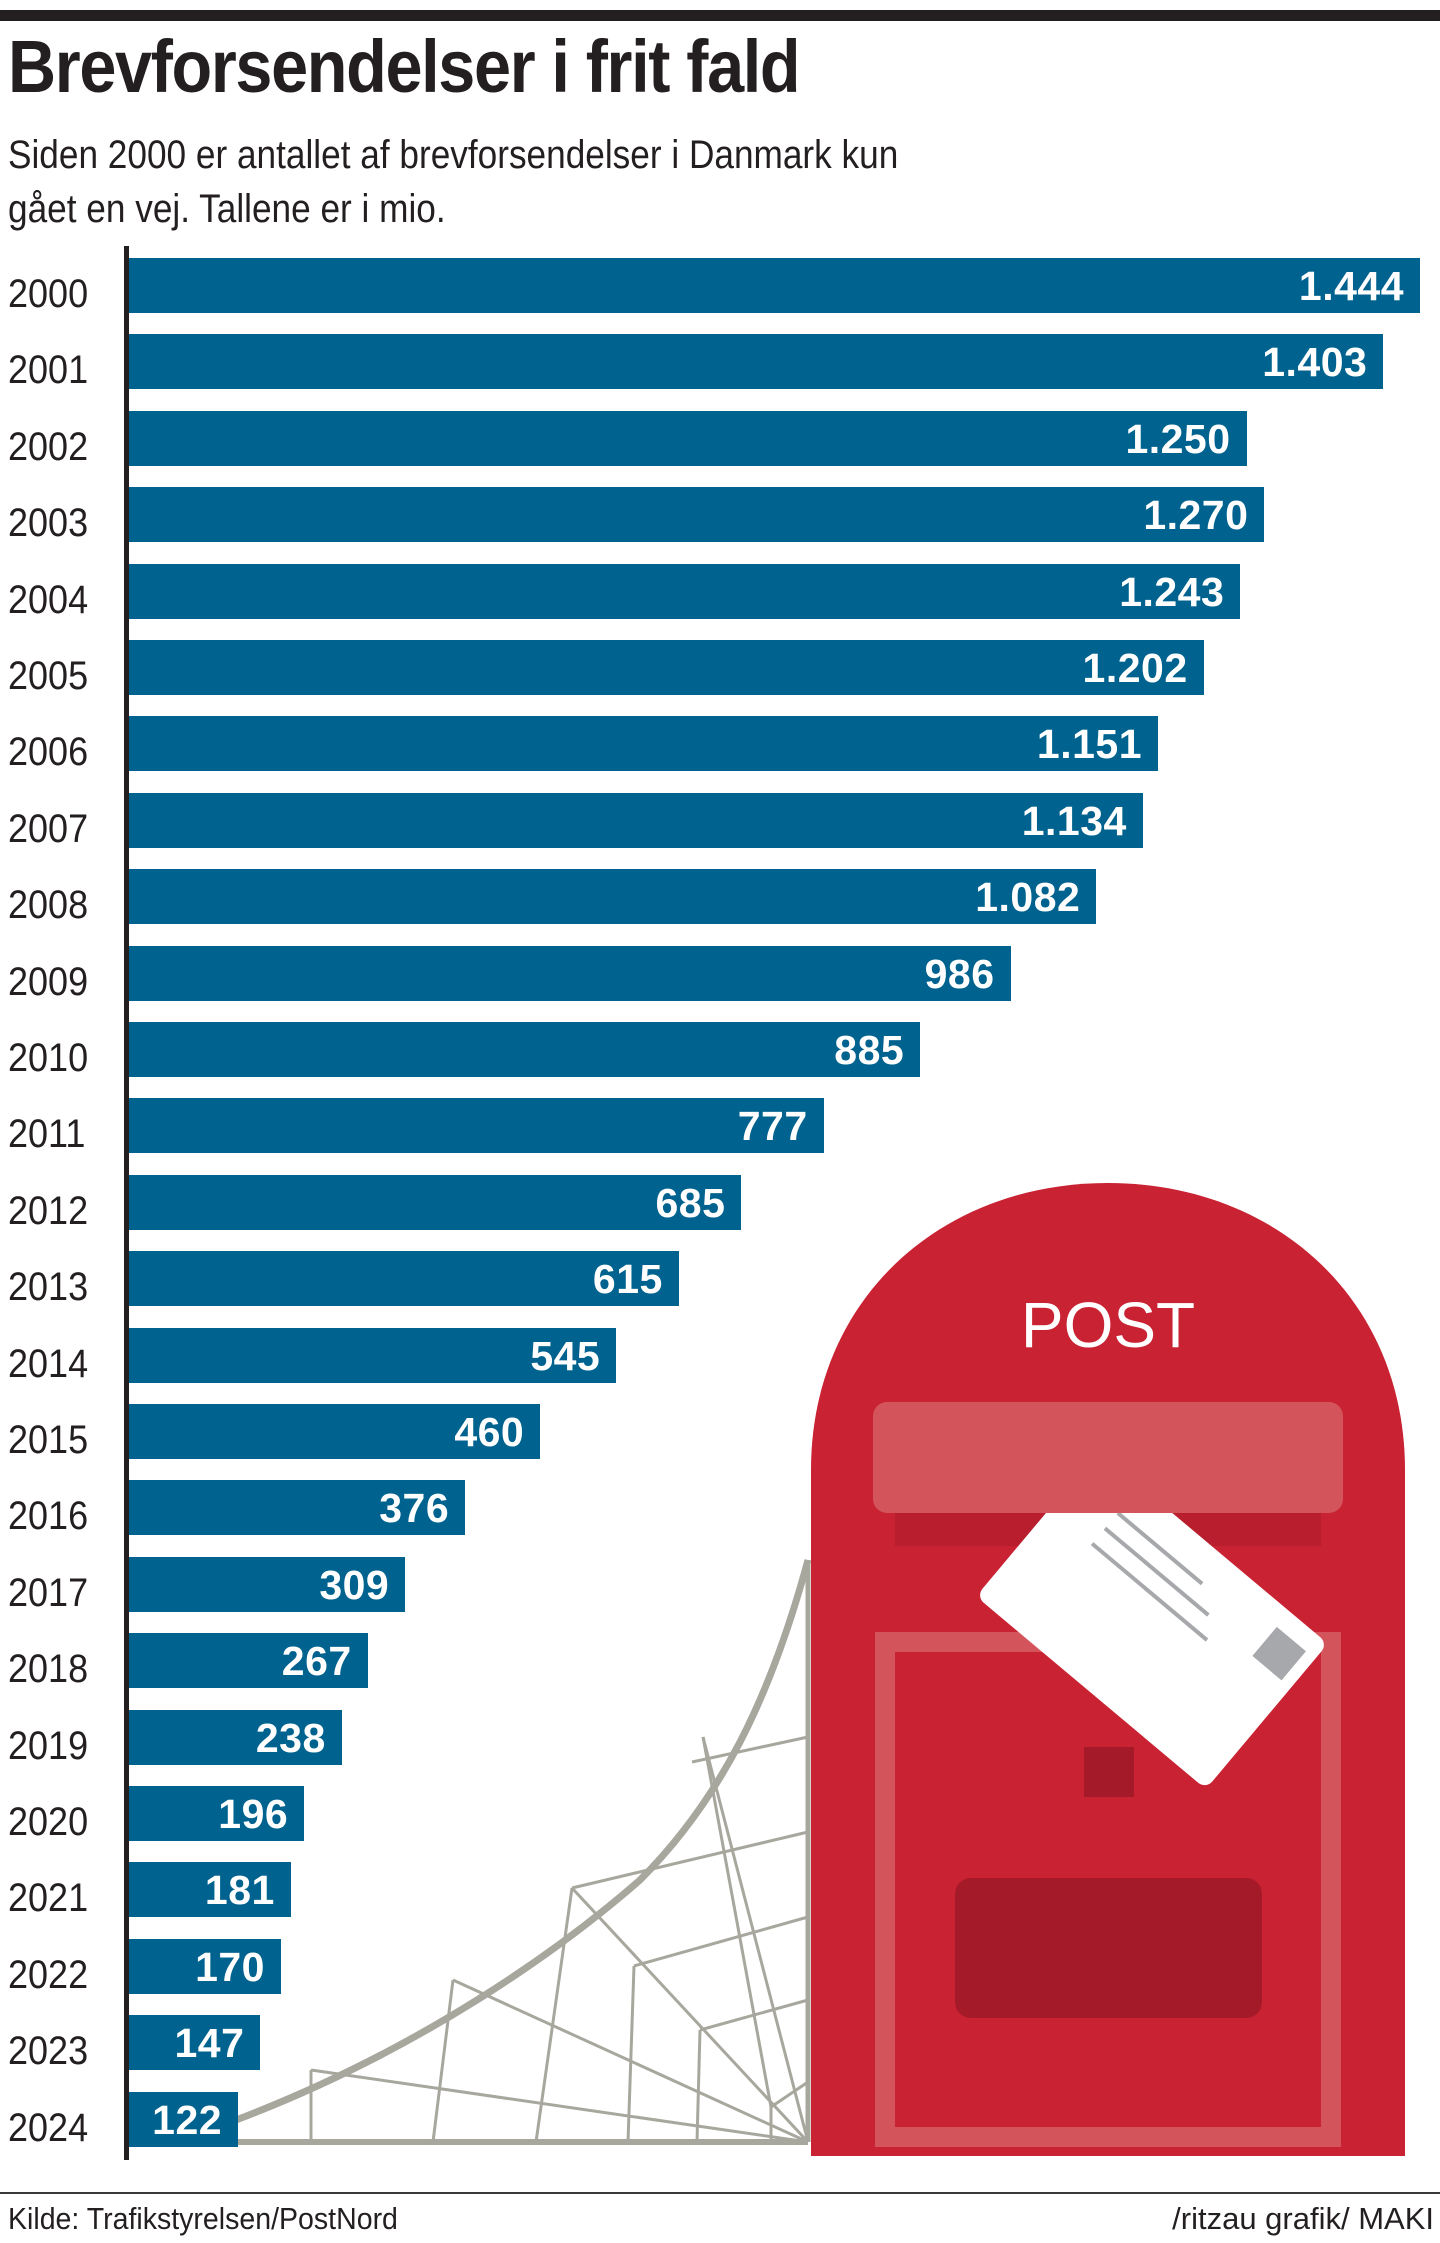  What do you see at coordinates (253, 1814) in the screenshot?
I see `bar-value-label: 196` at bounding box center [253, 1814].